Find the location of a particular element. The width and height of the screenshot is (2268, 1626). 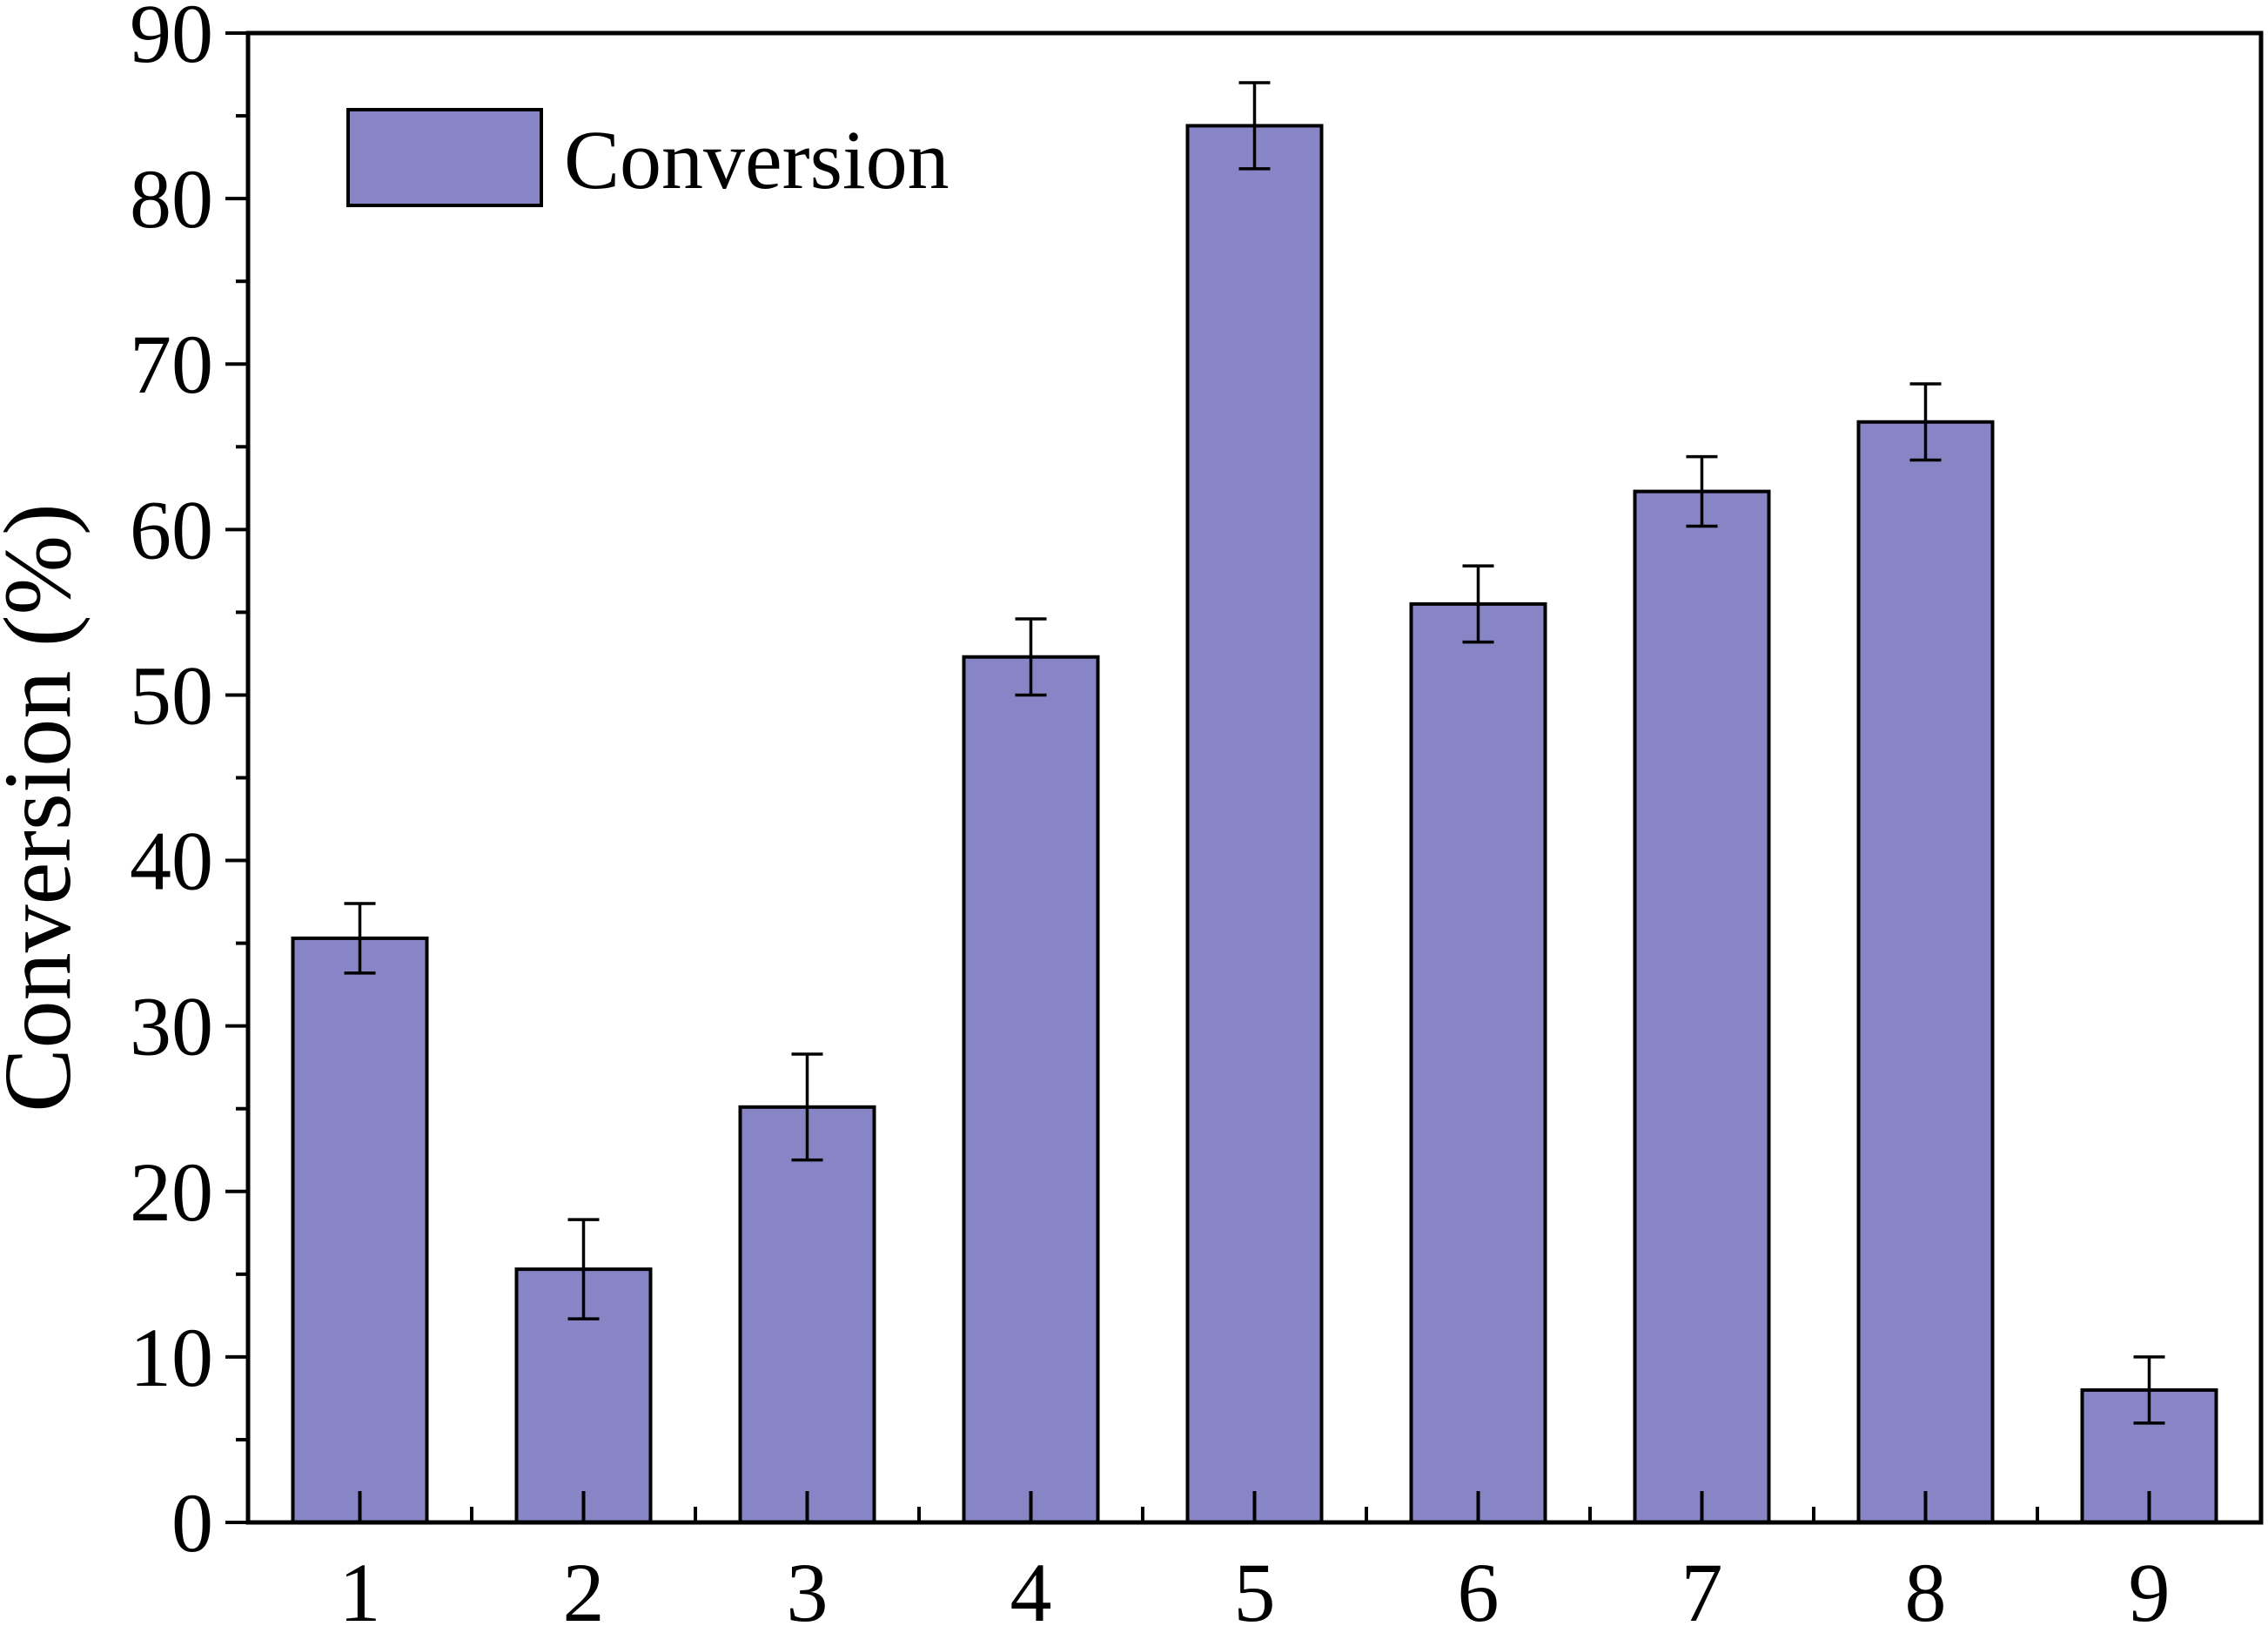

y-tick-label: 30 is located at coordinates (171, 1026).